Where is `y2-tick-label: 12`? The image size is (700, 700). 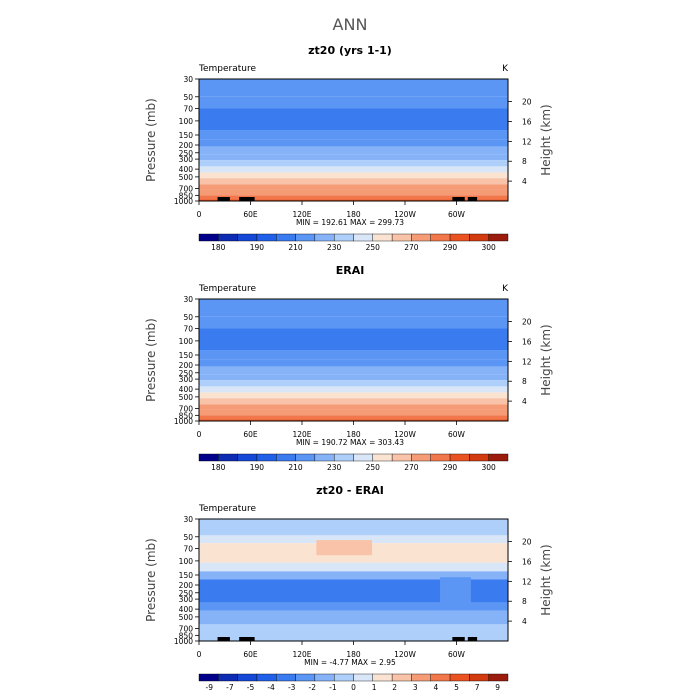 y2-tick-label: 12 is located at coordinates (527, 581).